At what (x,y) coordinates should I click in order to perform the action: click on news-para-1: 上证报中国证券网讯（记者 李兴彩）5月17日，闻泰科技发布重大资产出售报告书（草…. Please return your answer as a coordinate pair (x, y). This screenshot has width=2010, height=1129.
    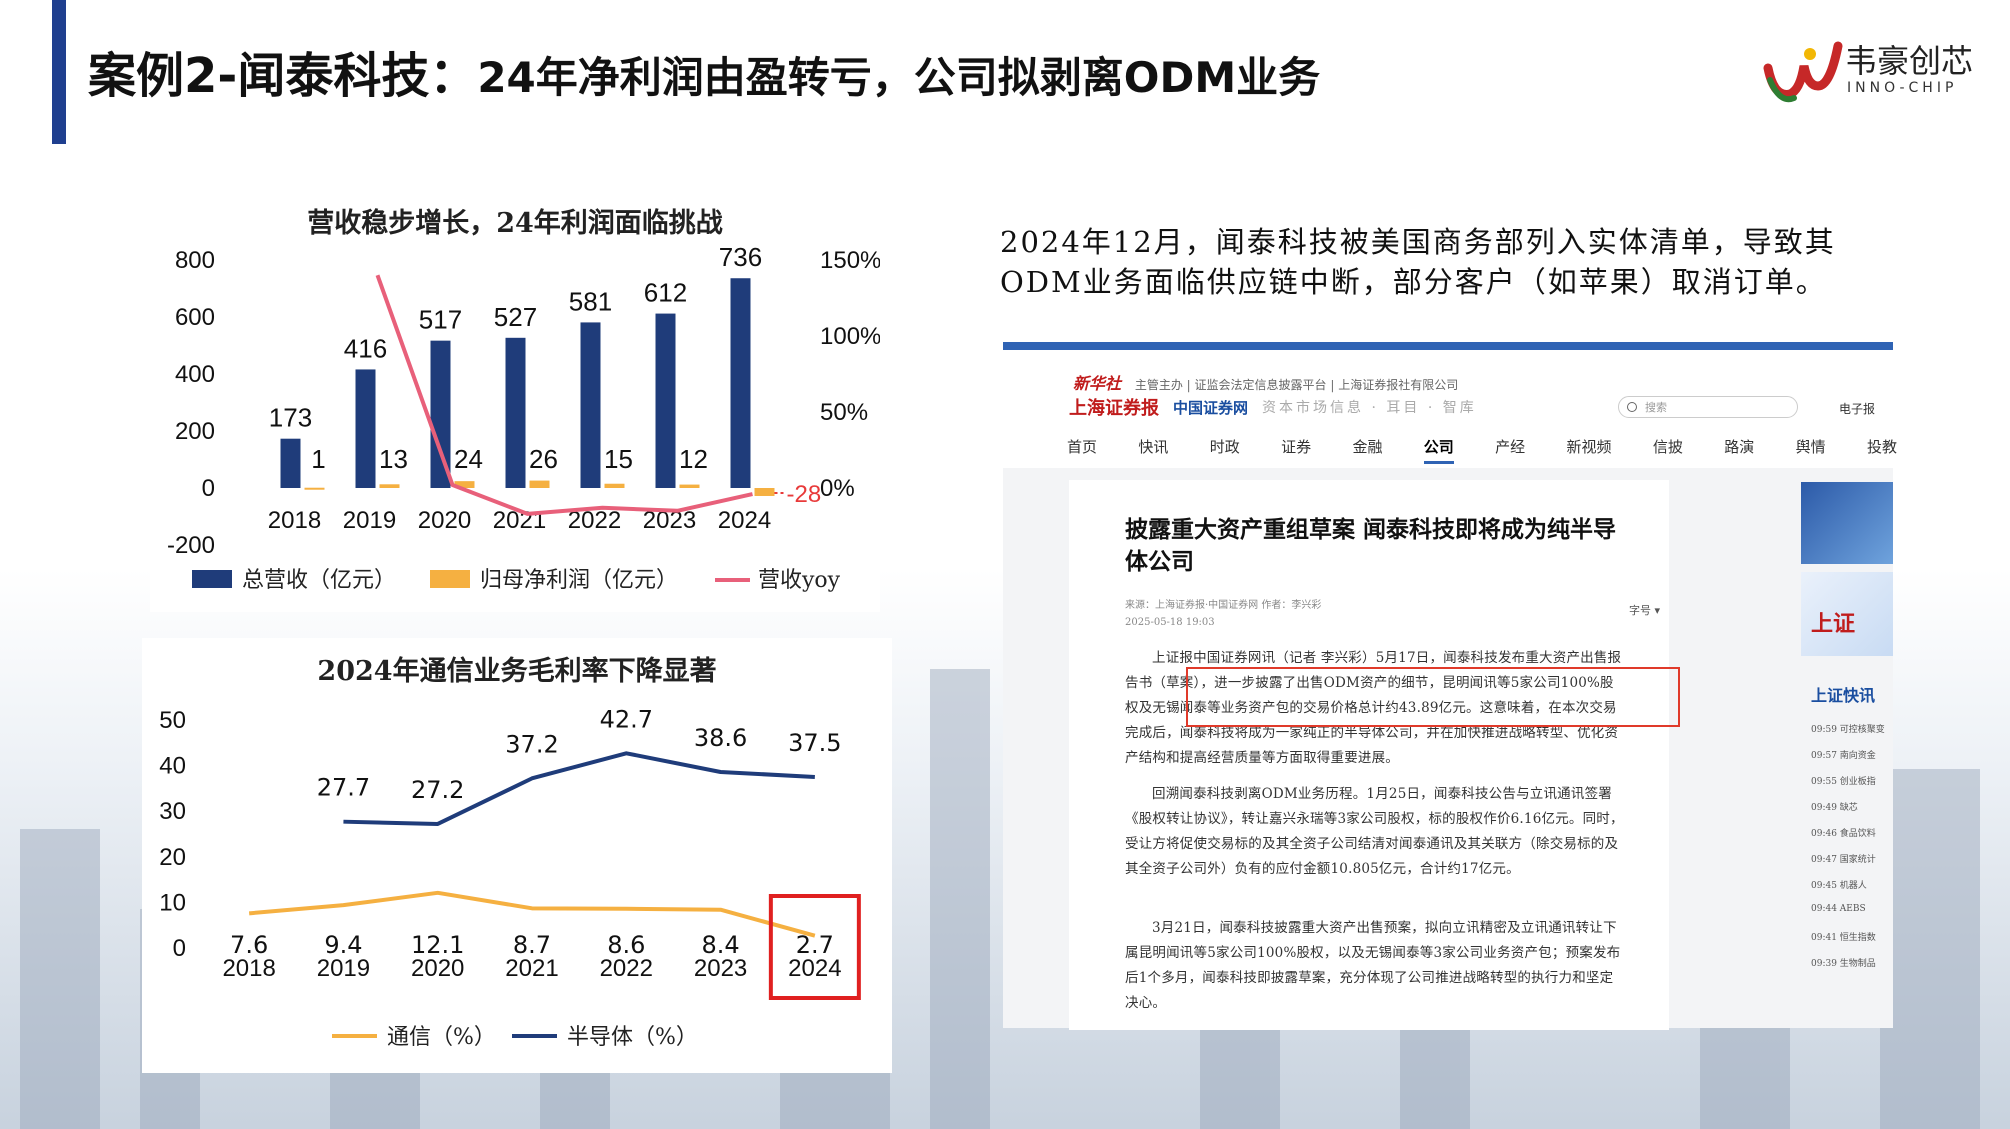
    Looking at the image, I should click on (1373, 708).